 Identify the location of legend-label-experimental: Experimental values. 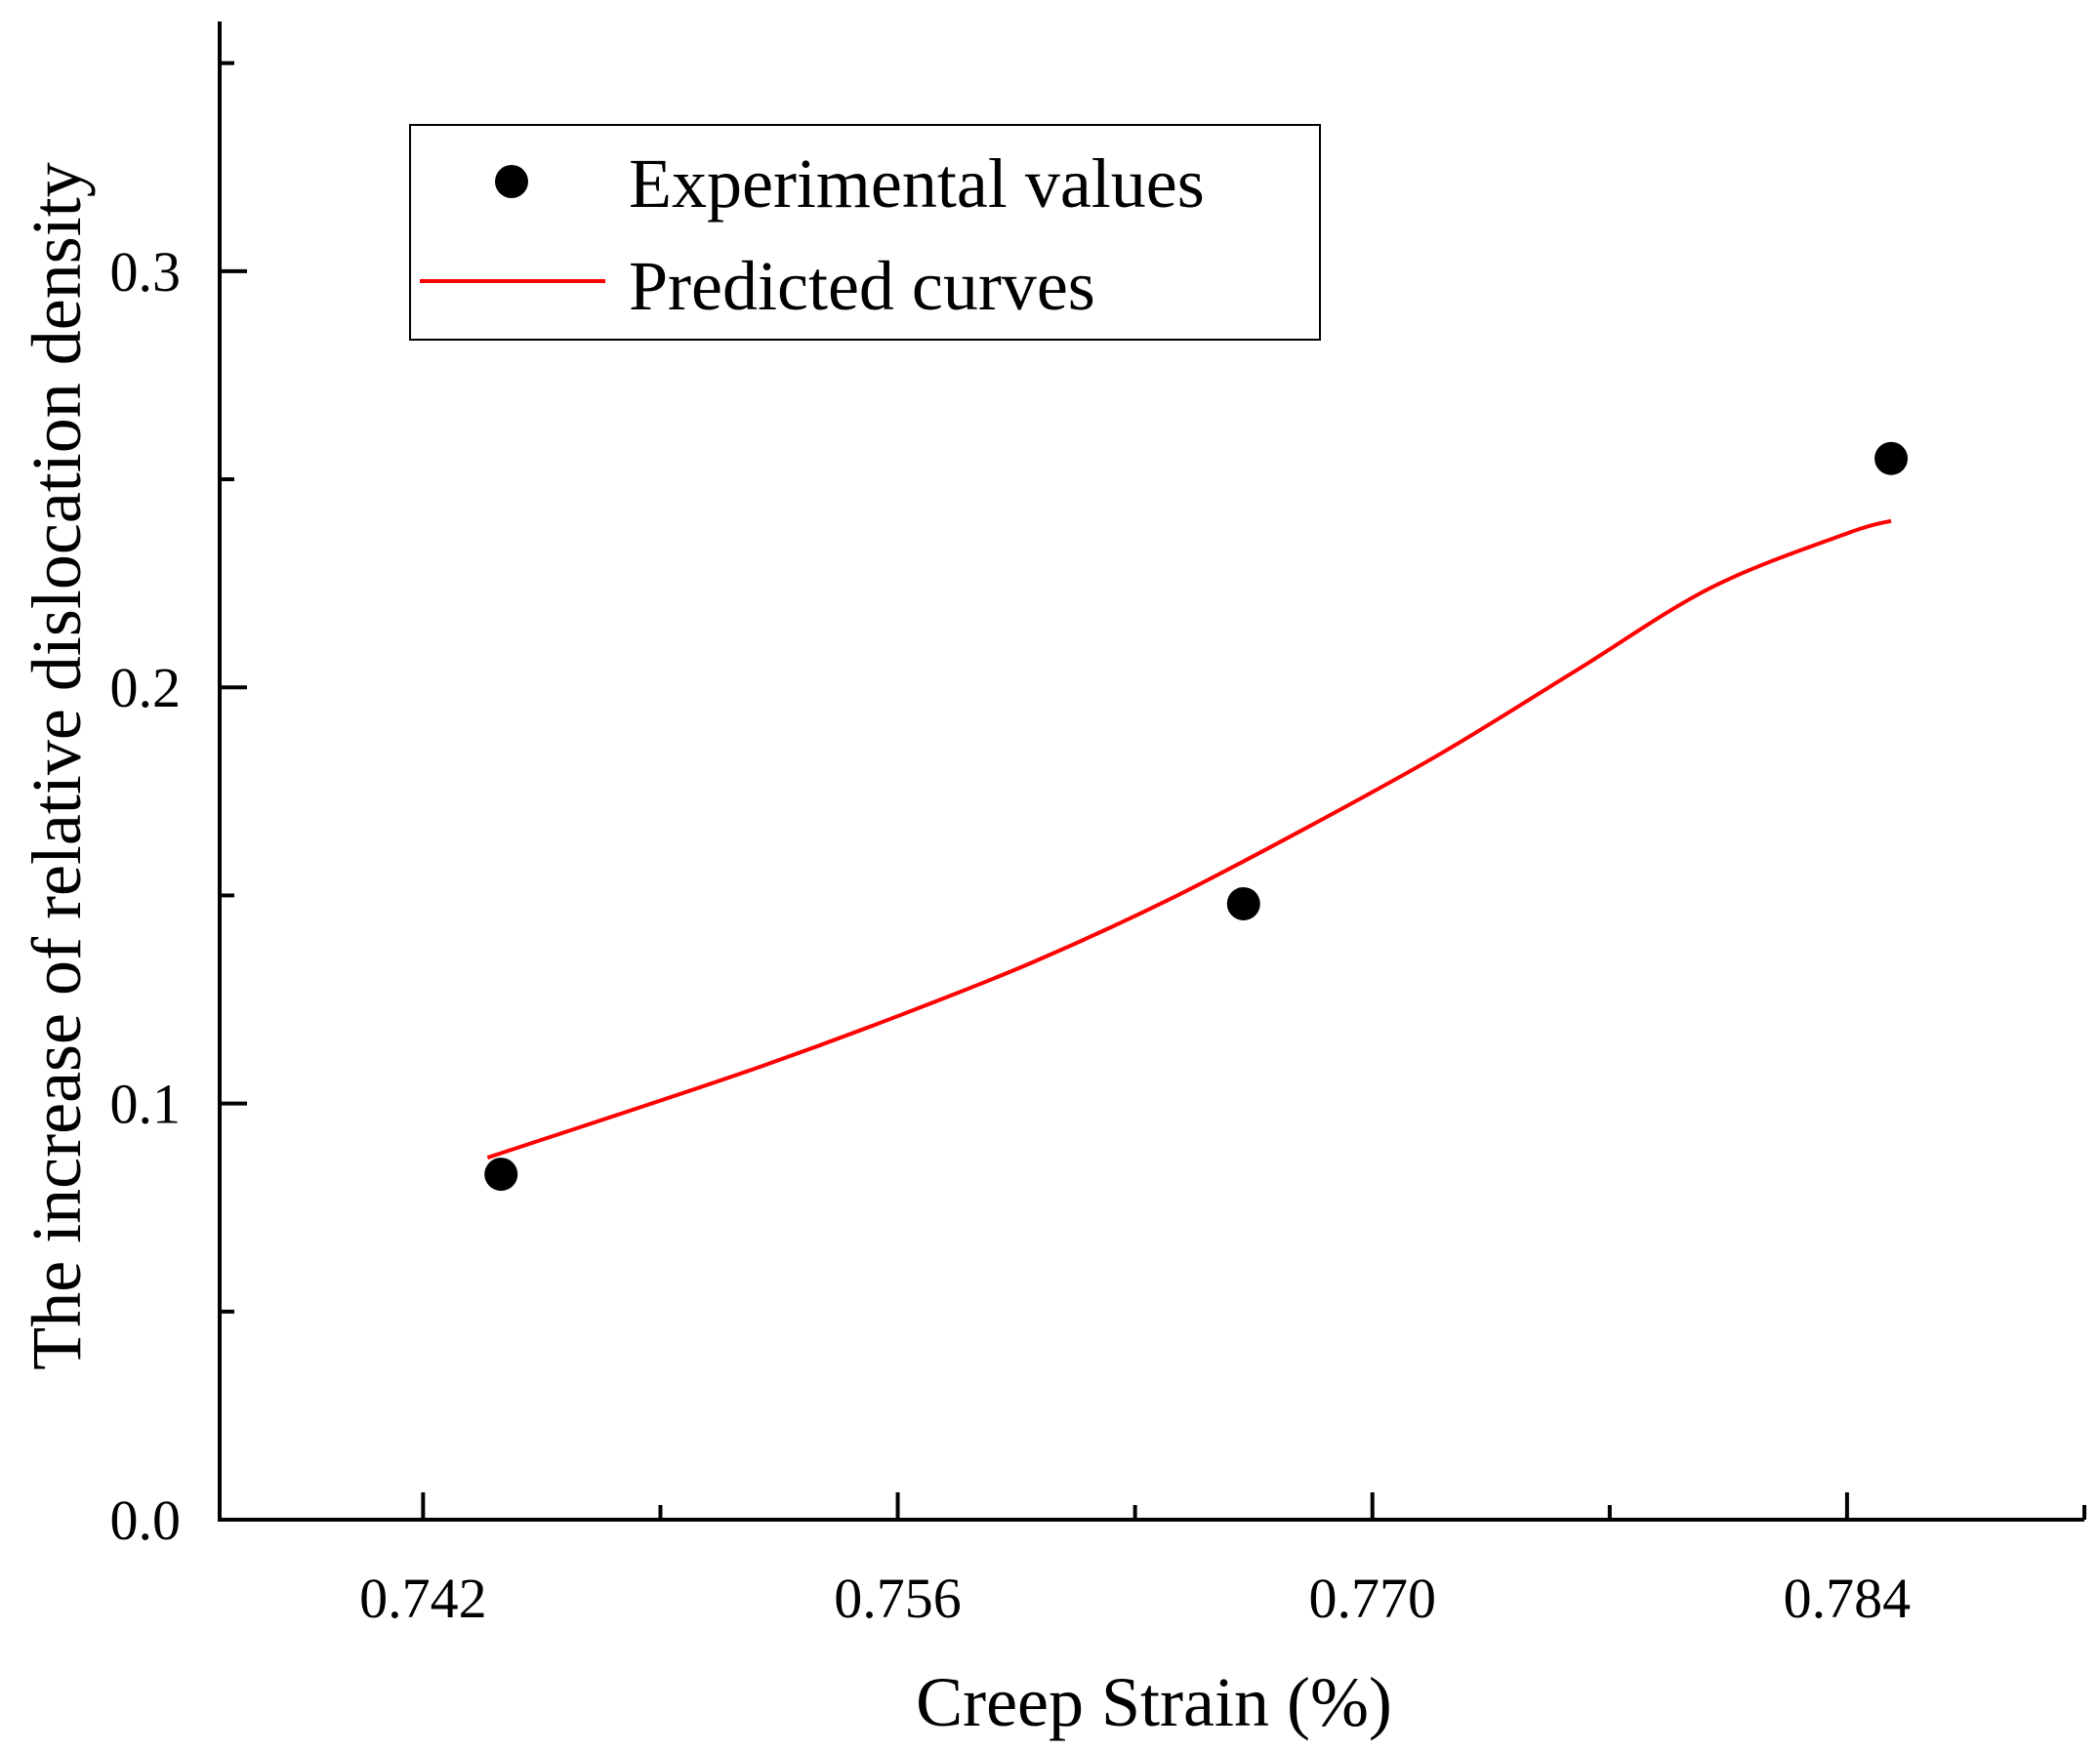
(917, 183).